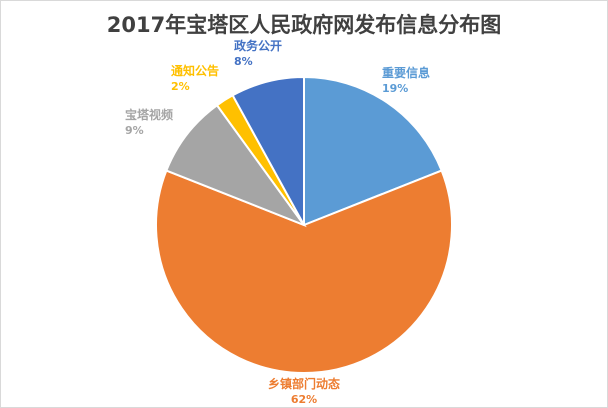 Image resolution: width=608 pixels, height=408 pixels. I want to click on slice-label-percent-1: 19%, so click(395, 88).